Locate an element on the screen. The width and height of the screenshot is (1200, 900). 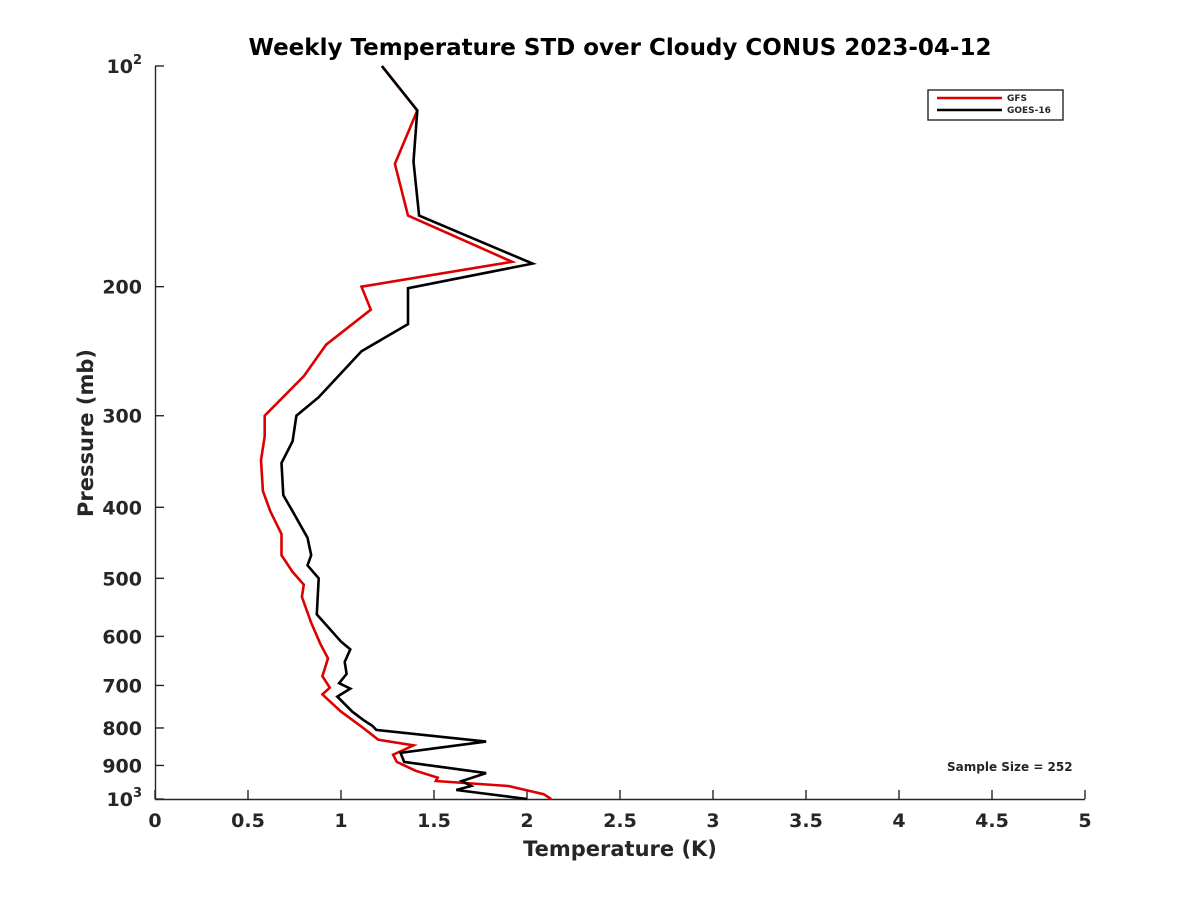
y-tick-label: 500 is located at coordinates (122, 579).